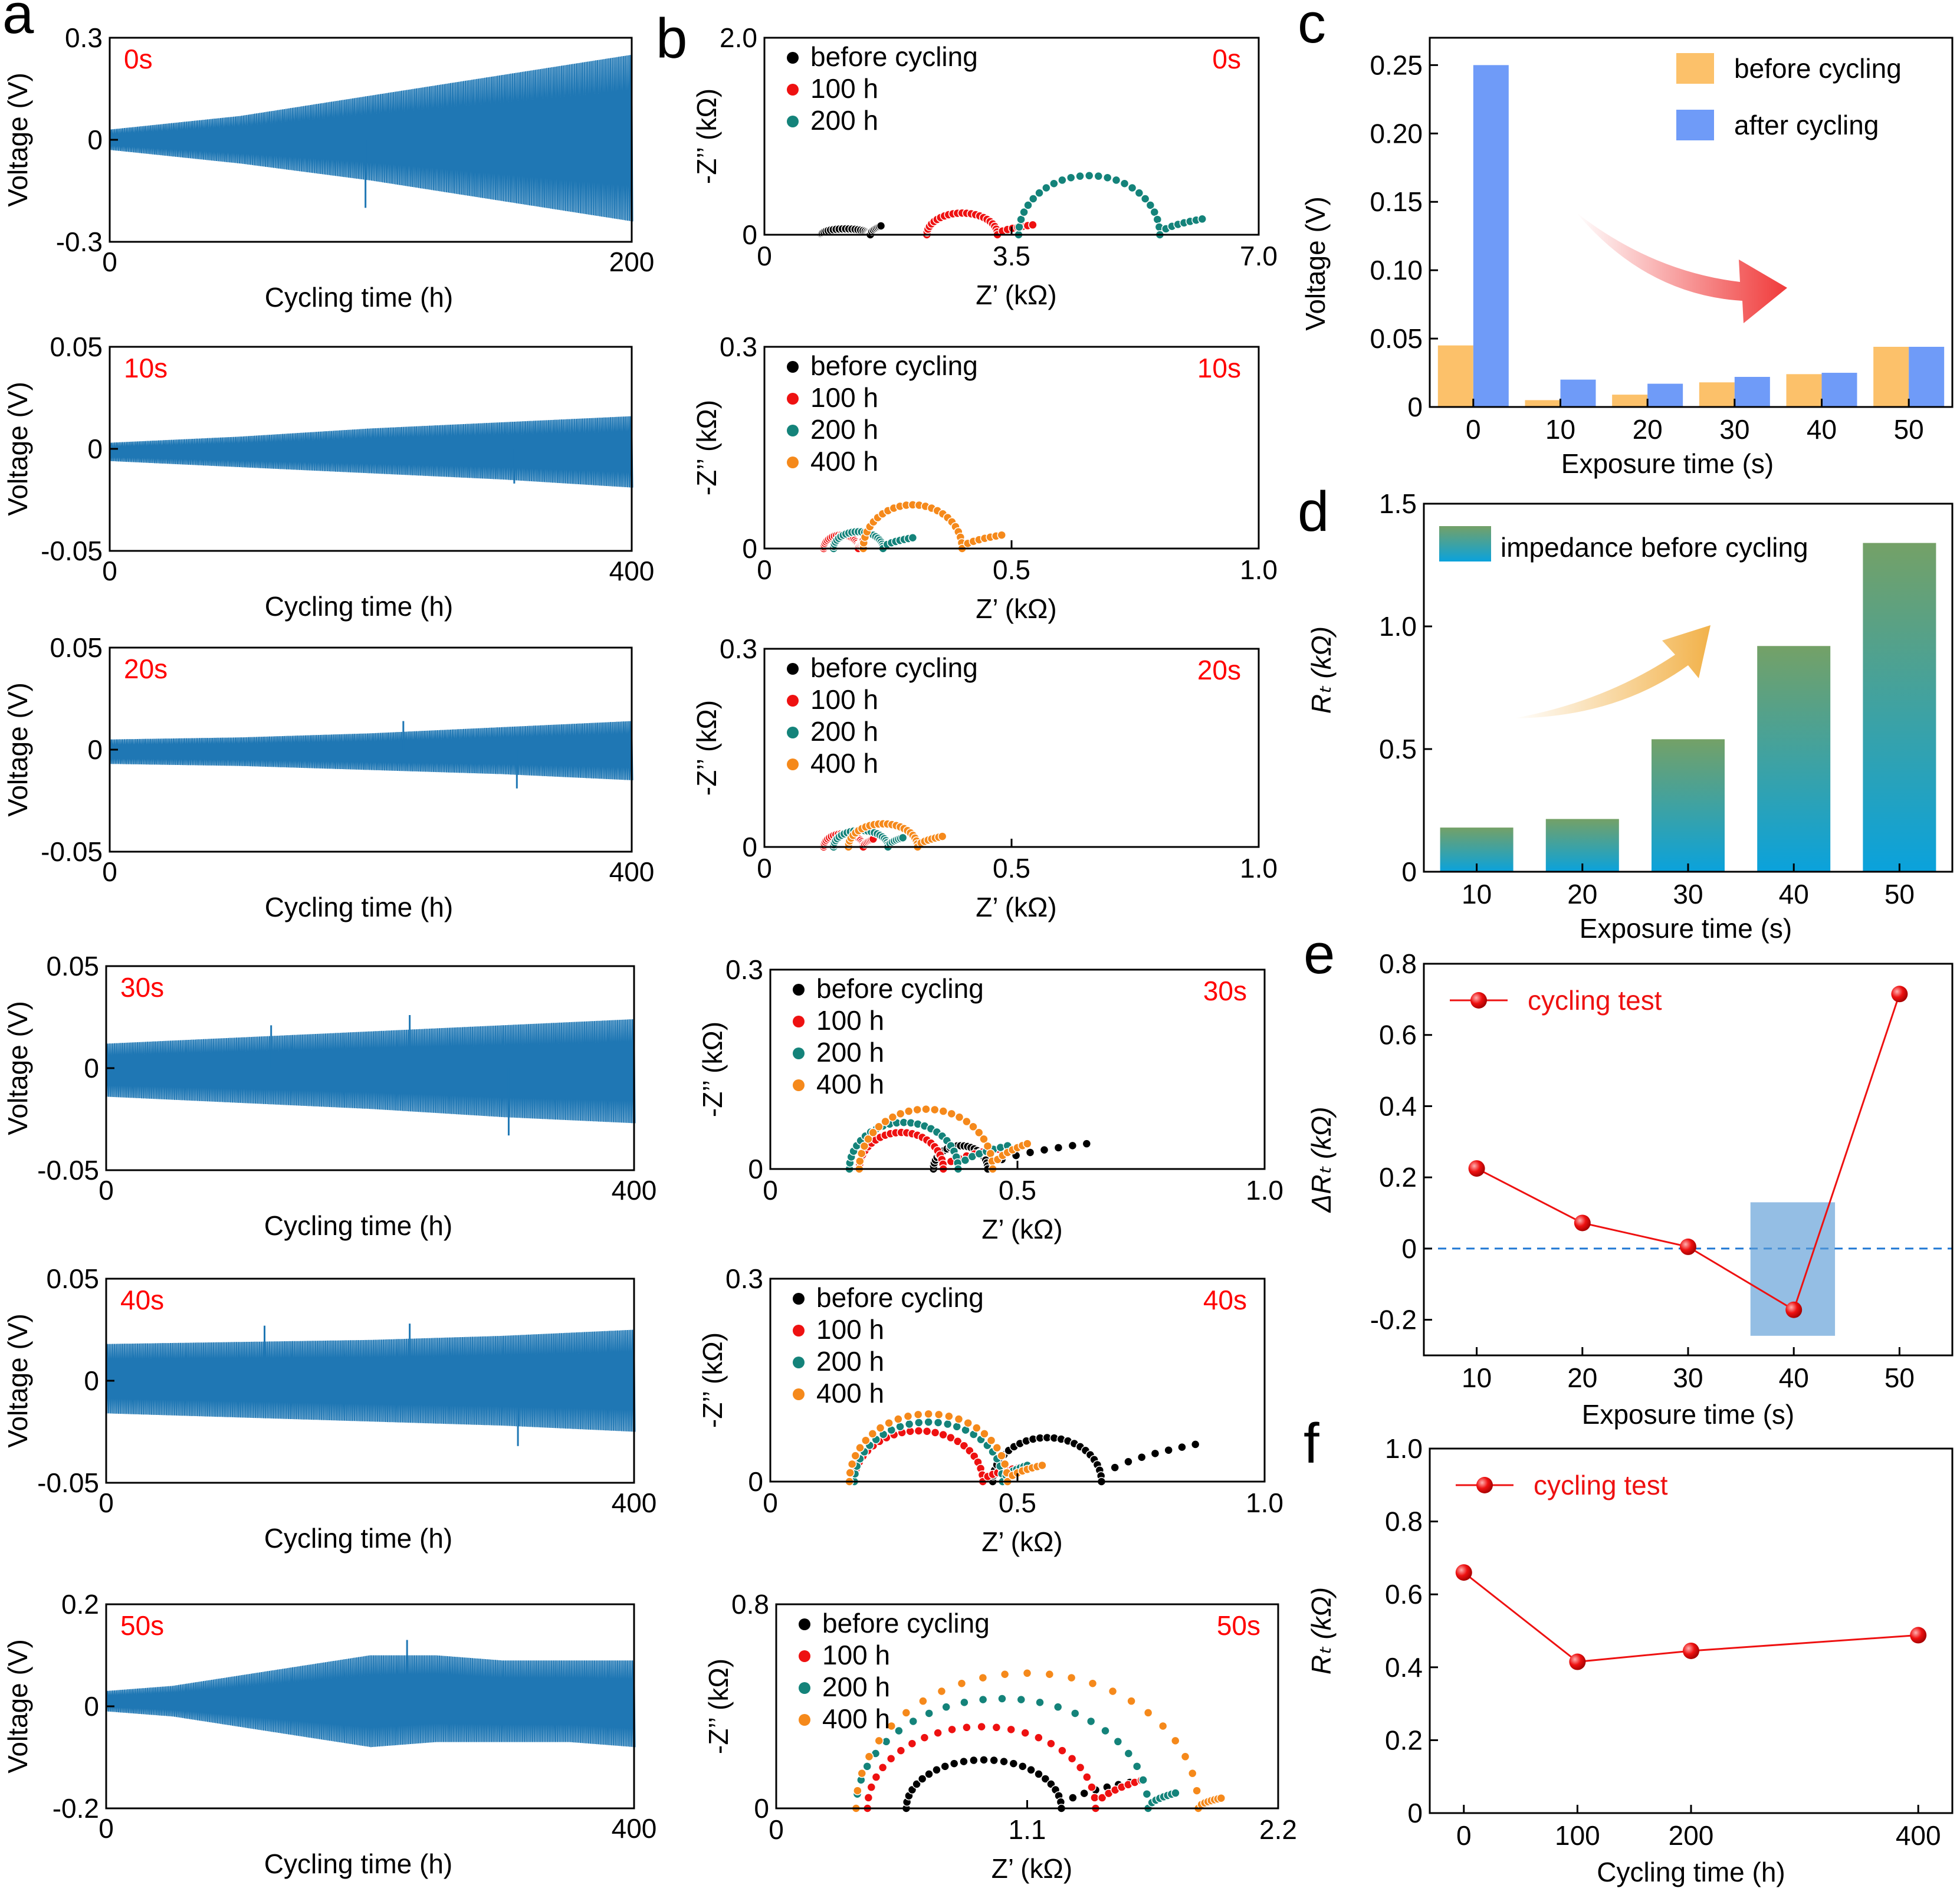  What do you see at coordinates (68, 1170) in the screenshot?
I see `y-tick-label: -0.05` at bounding box center [68, 1170].